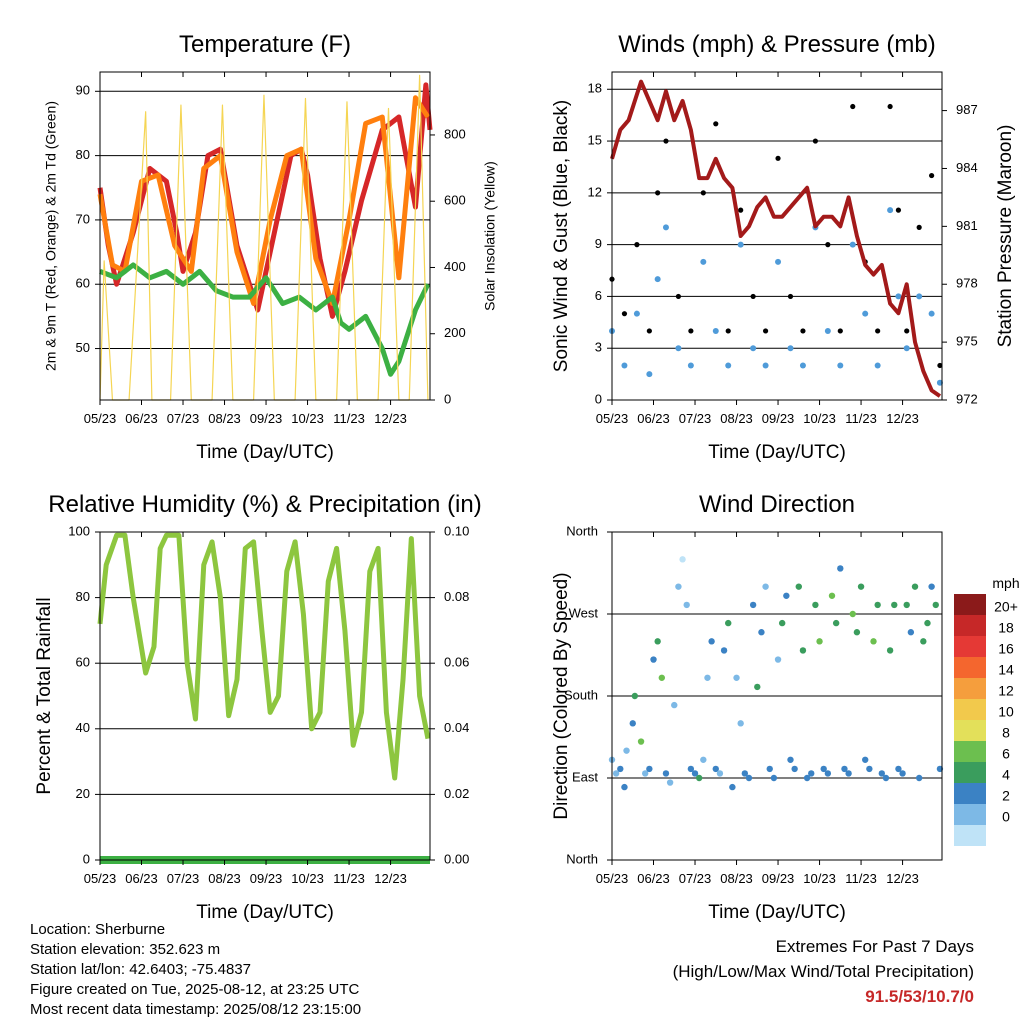  Describe the element at coordinates (1006, 691) in the screenshot. I see `colorbar-label: 12` at that location.